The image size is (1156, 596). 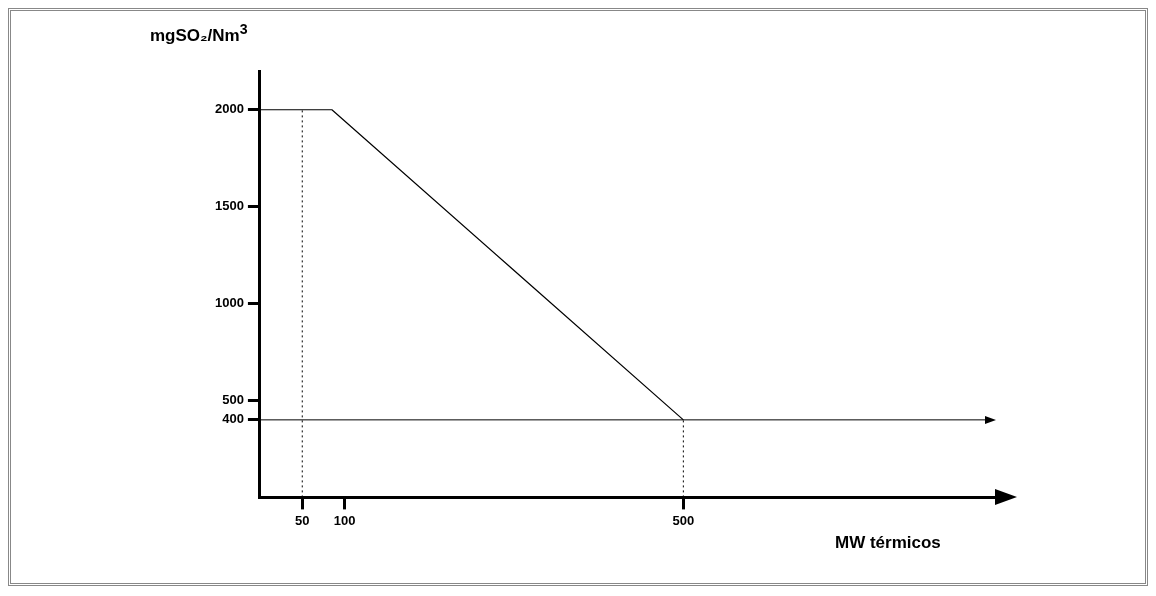 I want to click on x-tick-label: 100, so click(x=344, y=520).